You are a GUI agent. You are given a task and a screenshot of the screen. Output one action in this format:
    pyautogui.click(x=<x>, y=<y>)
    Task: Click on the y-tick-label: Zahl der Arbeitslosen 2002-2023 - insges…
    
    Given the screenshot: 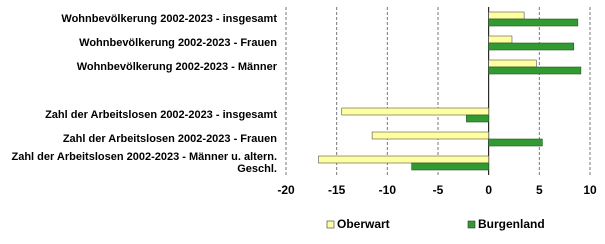 What is the action you would take?
    pyautogui.click(x=161, y=115)
    